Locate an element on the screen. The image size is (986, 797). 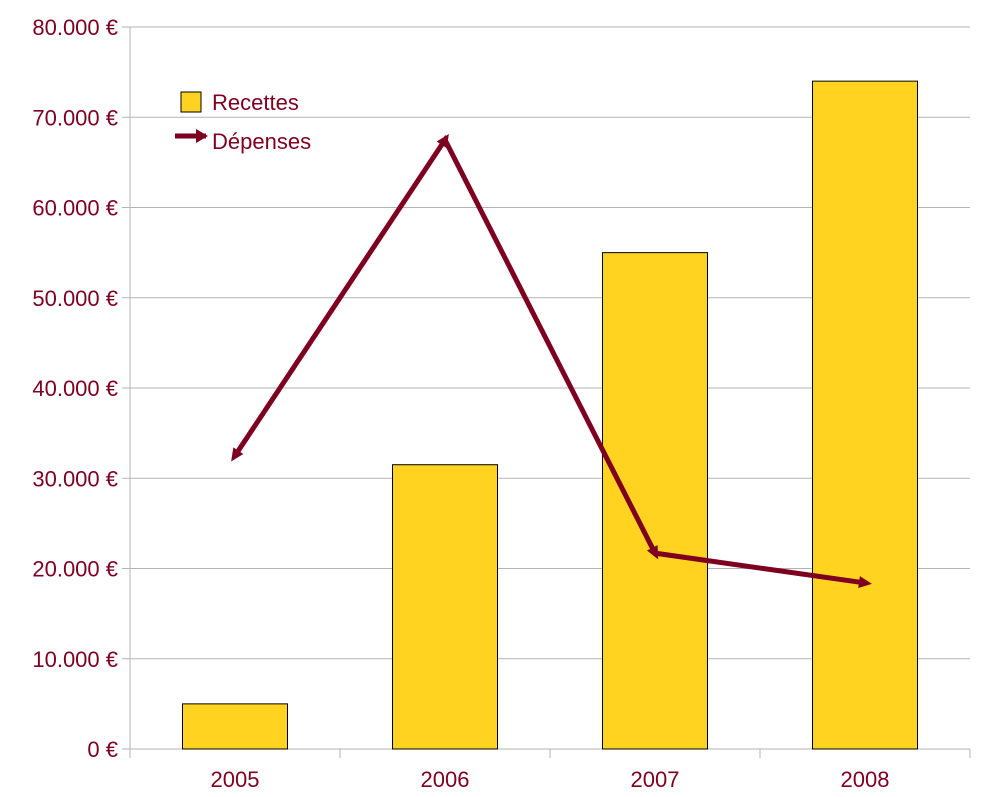
point-depenses-2006 is located at coordinates (442, 141).